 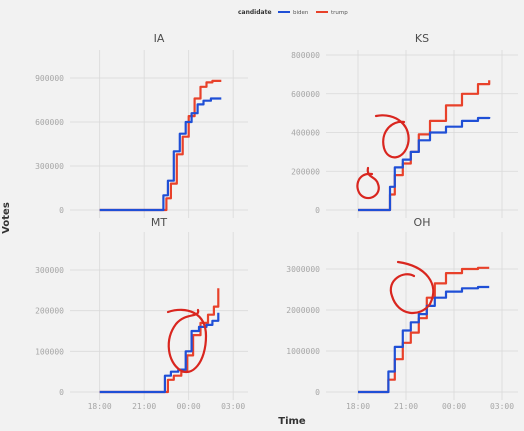 I want to click on y-tick-label: 400000, so click(x=305, y=133).